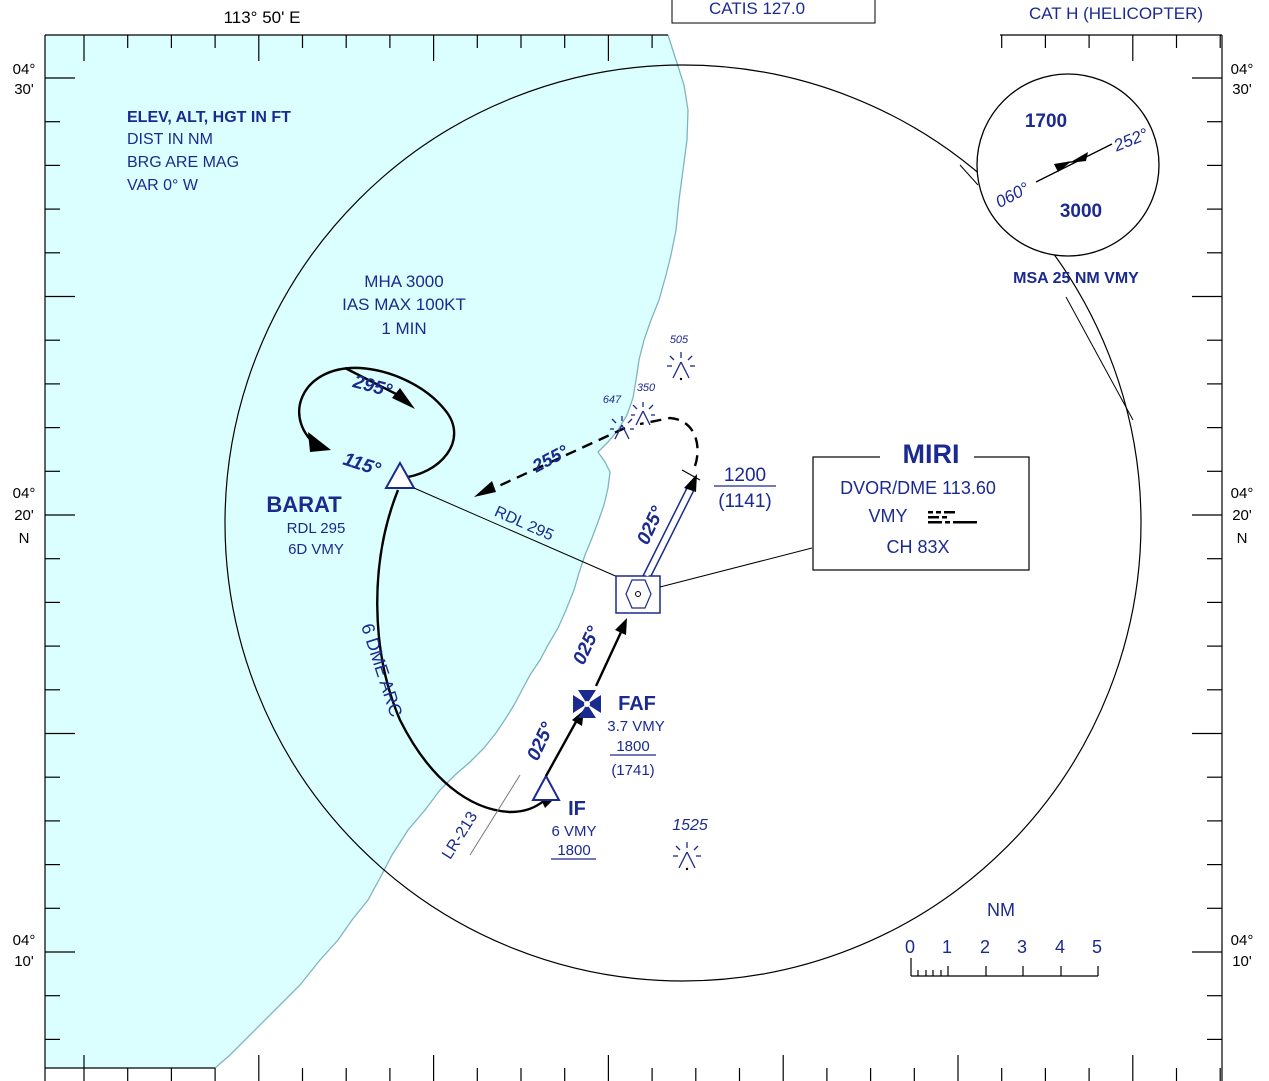 This screenshot has width=1269, height=1081. I want to click on obstacle-505: 505, so click(679, 340).